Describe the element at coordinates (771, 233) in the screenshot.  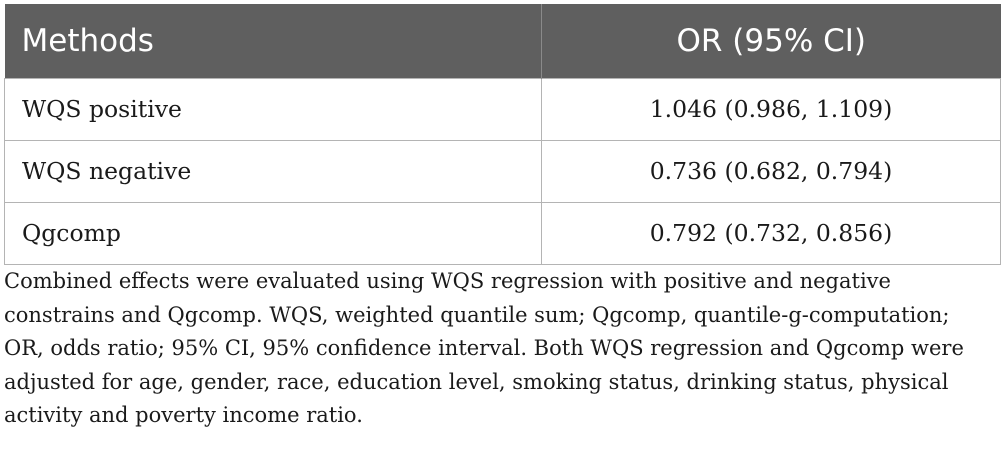
I see `or-ci-cell: 0.792 (0.732, 0.856)` at that location.